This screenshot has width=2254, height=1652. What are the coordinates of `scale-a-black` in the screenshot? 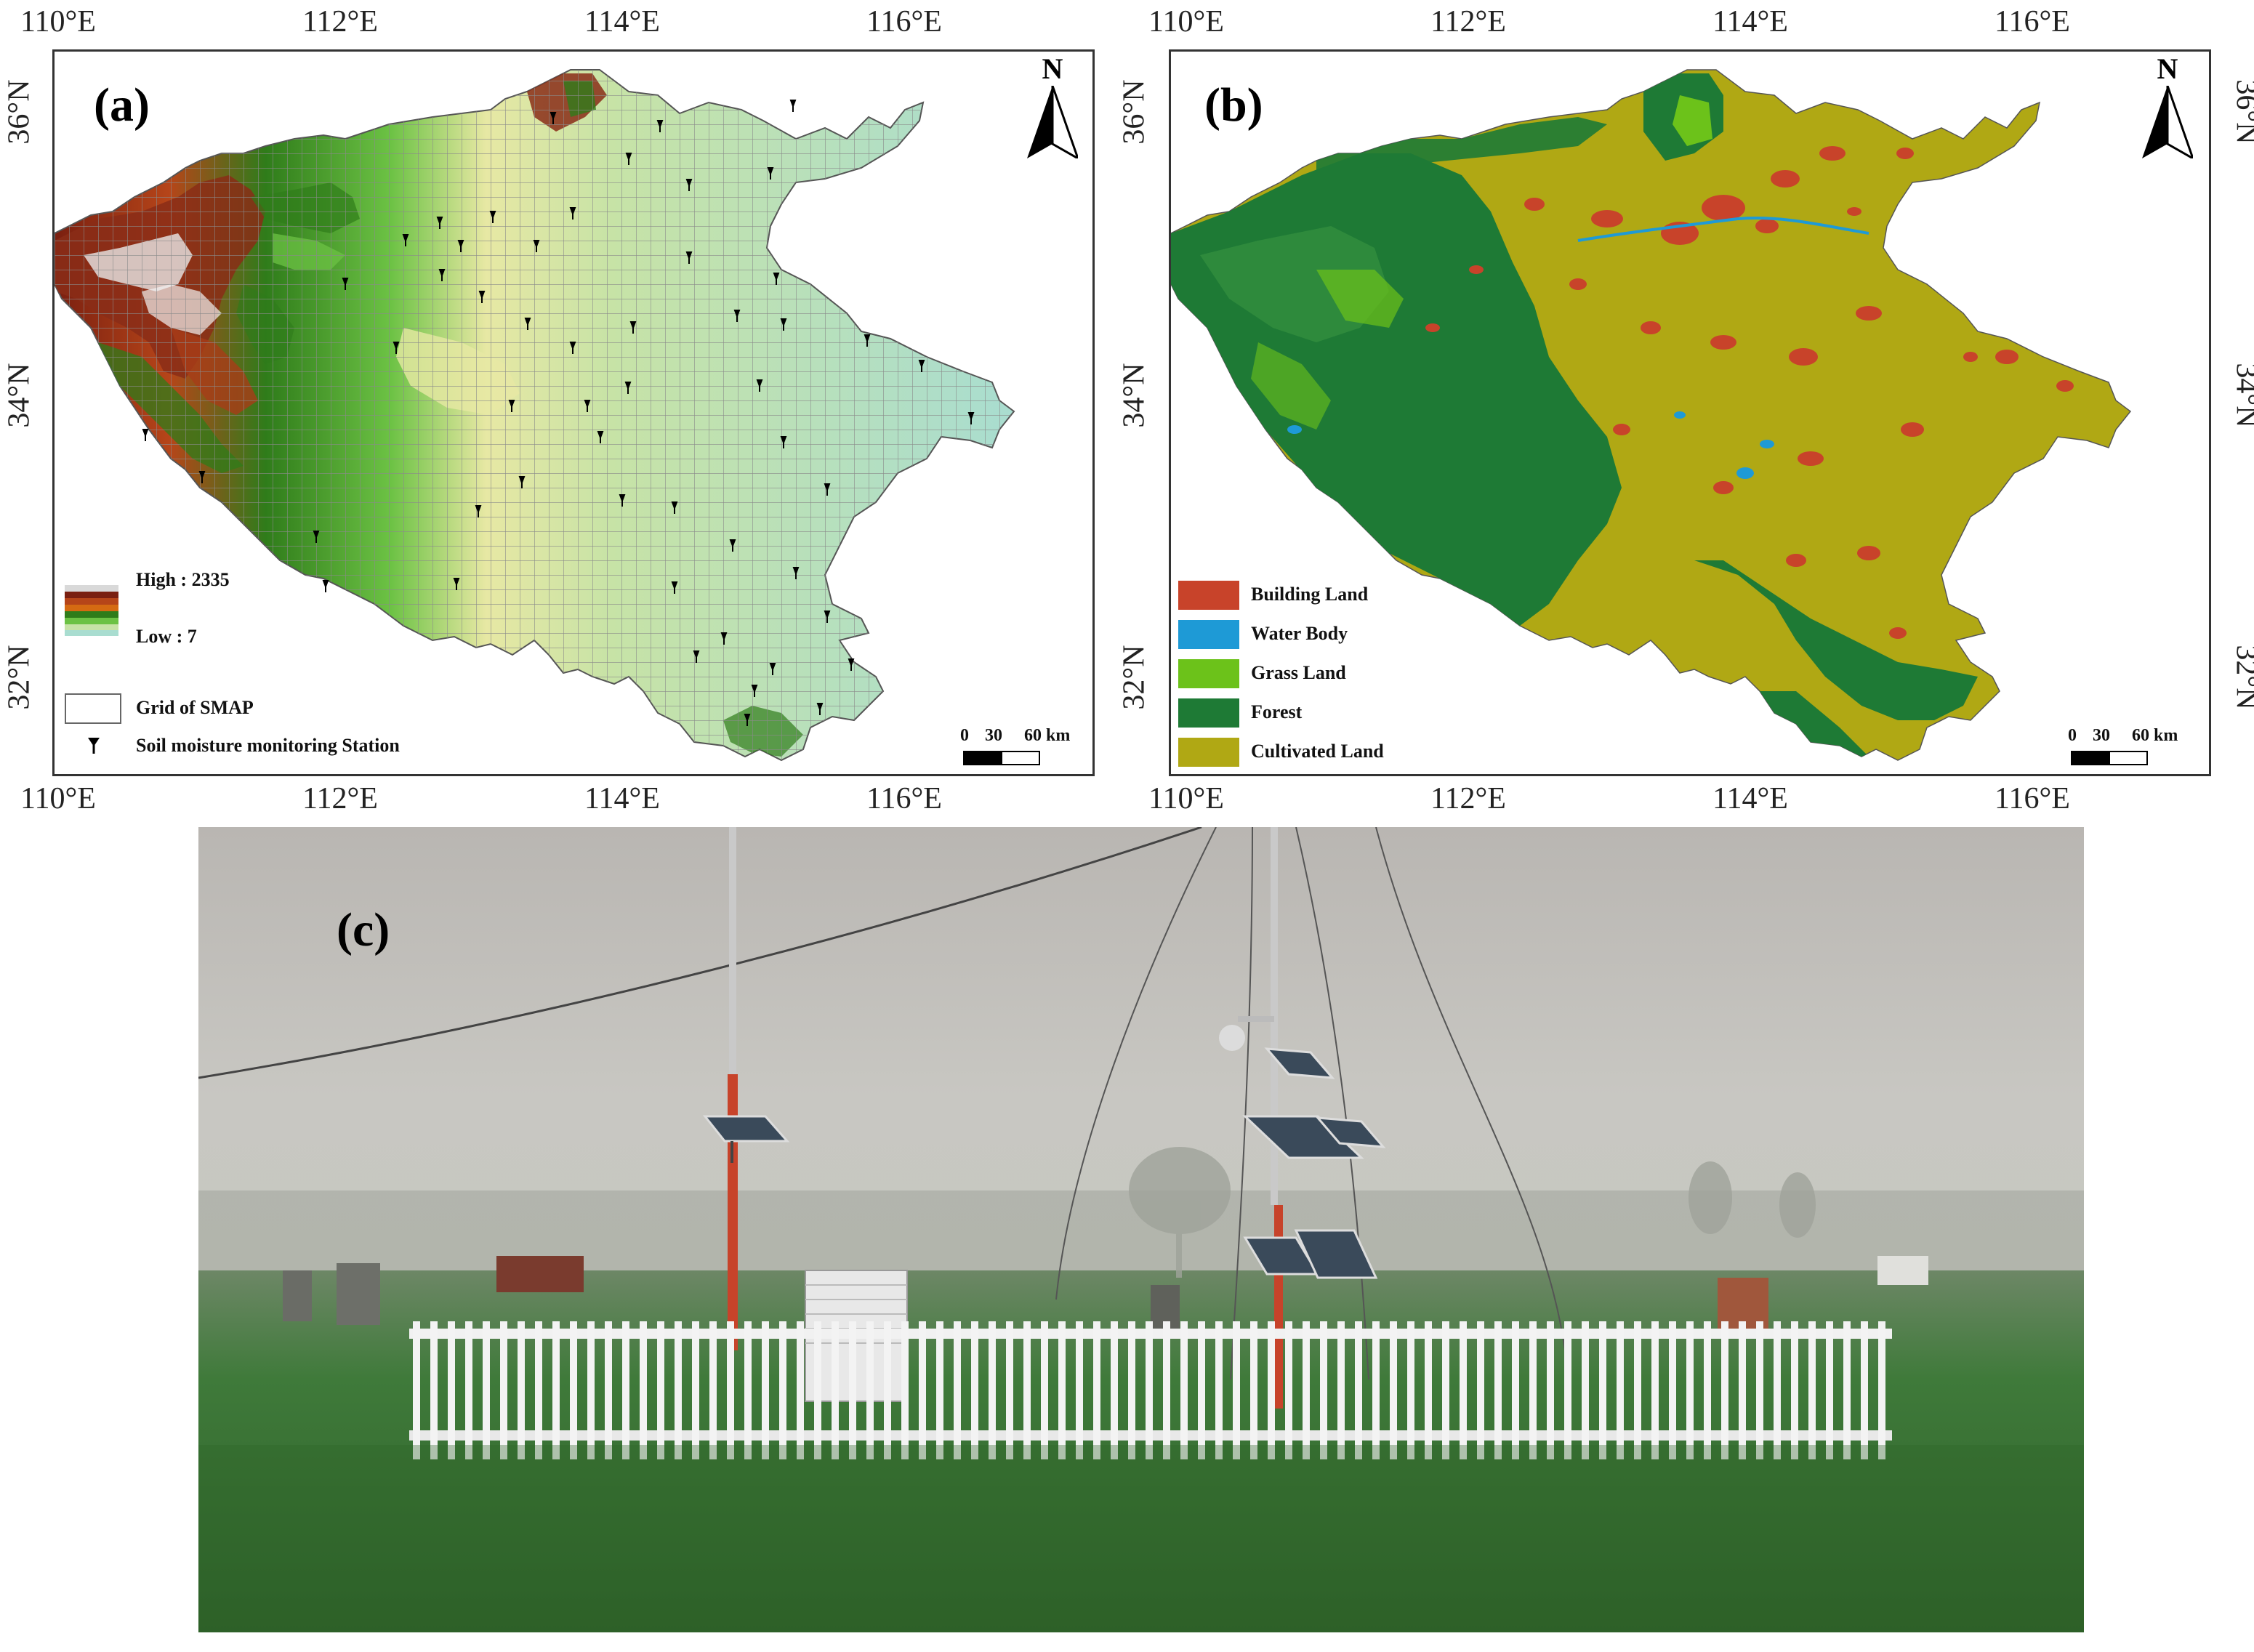 It's located at (982, 758).